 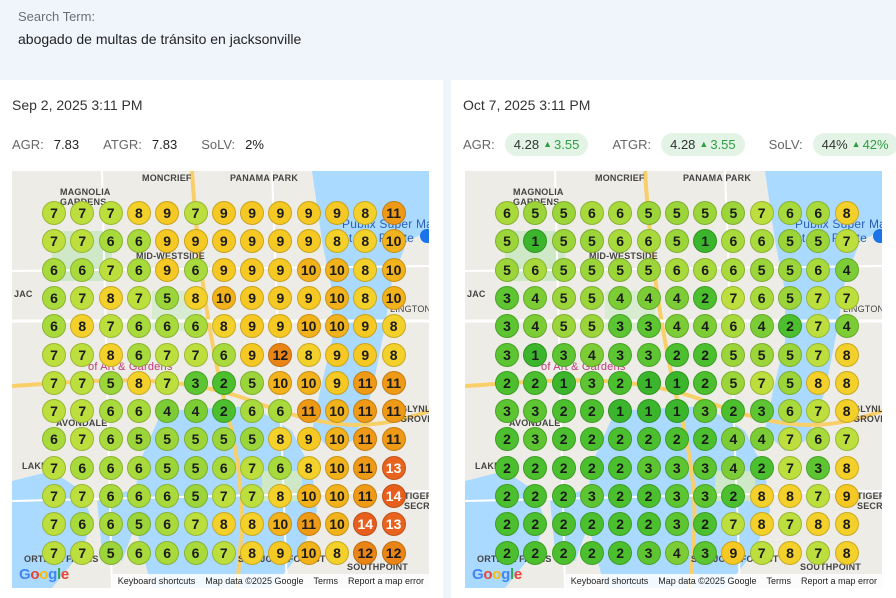 What do you see at coordinates (393, 467) in the screenshot?
I see `rank-pin: 13` at bounding box center [393, 467].